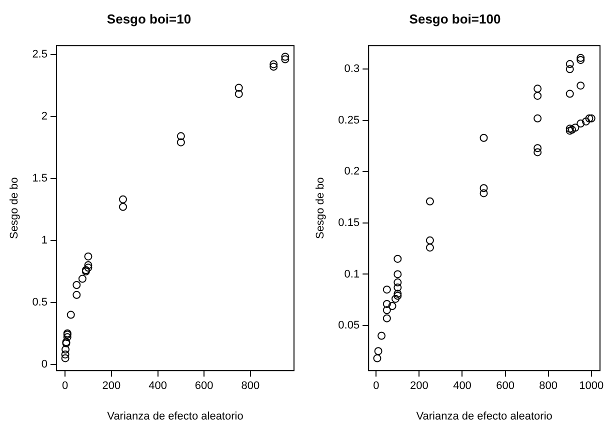 The height and width of the screenshot is (437, 613). Describe the element at coordinates (44, 364) in the screenshot. I see `y-tick-label: 0` at that location.